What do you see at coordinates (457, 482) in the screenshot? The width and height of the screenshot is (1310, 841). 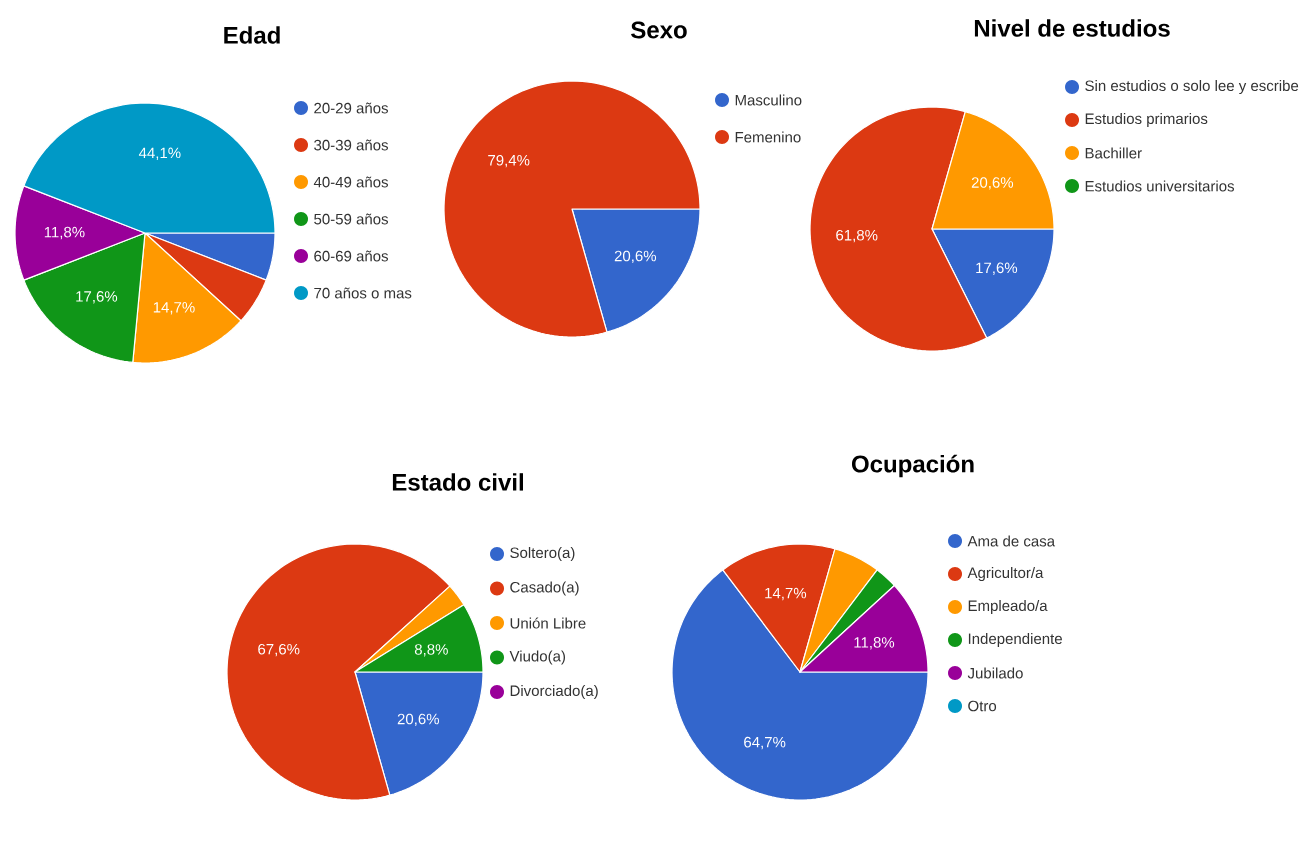 I see `chart-title: Estado civil` at bounding box center [457, 482].